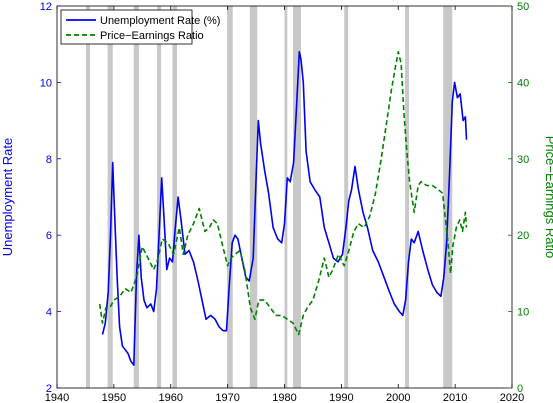  Describe the element at coordinates (455, 397) in the screenshot. I see `x-tick-label: 2010` at that location.